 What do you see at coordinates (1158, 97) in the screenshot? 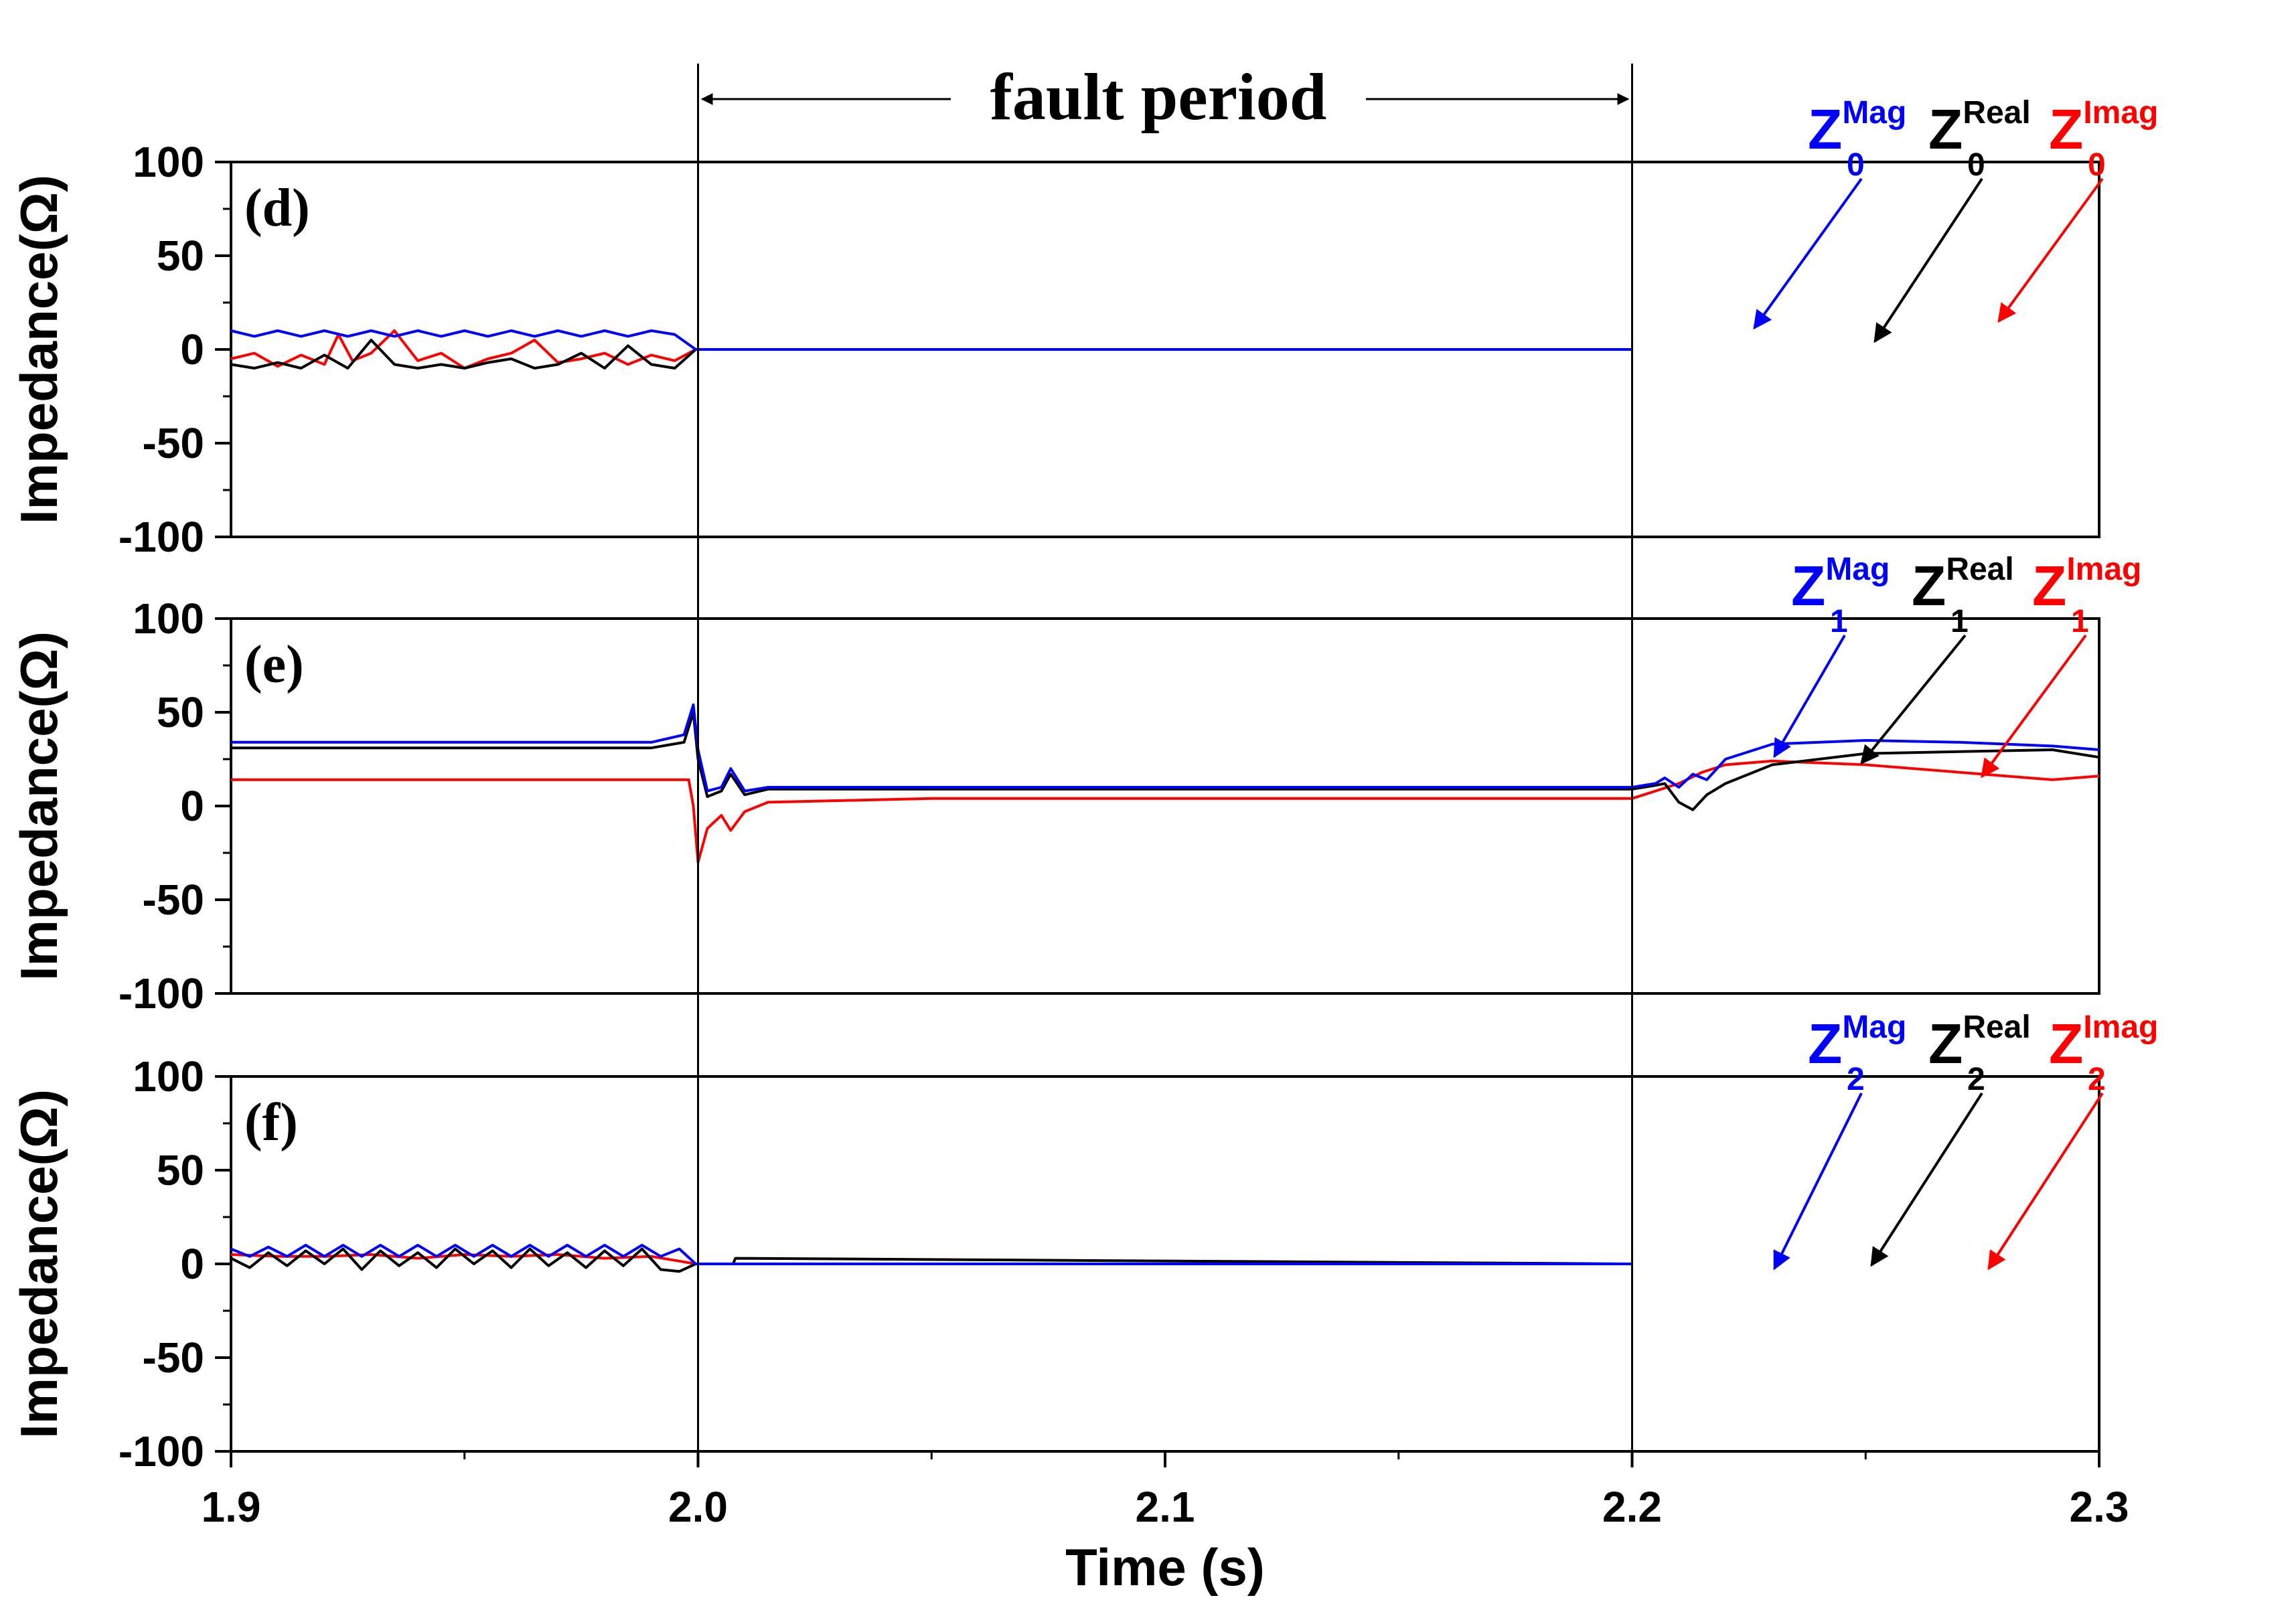
I see `fault-period-label: fault period` at bounding box center [1158, 97].